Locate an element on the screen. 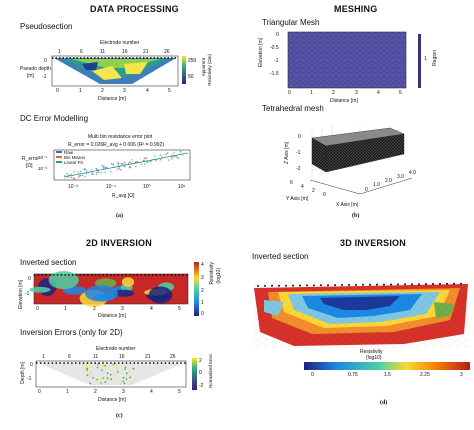 This screenshot has height=430, width=474. tri-ytick: 0 is located at coordinates (277, 35).